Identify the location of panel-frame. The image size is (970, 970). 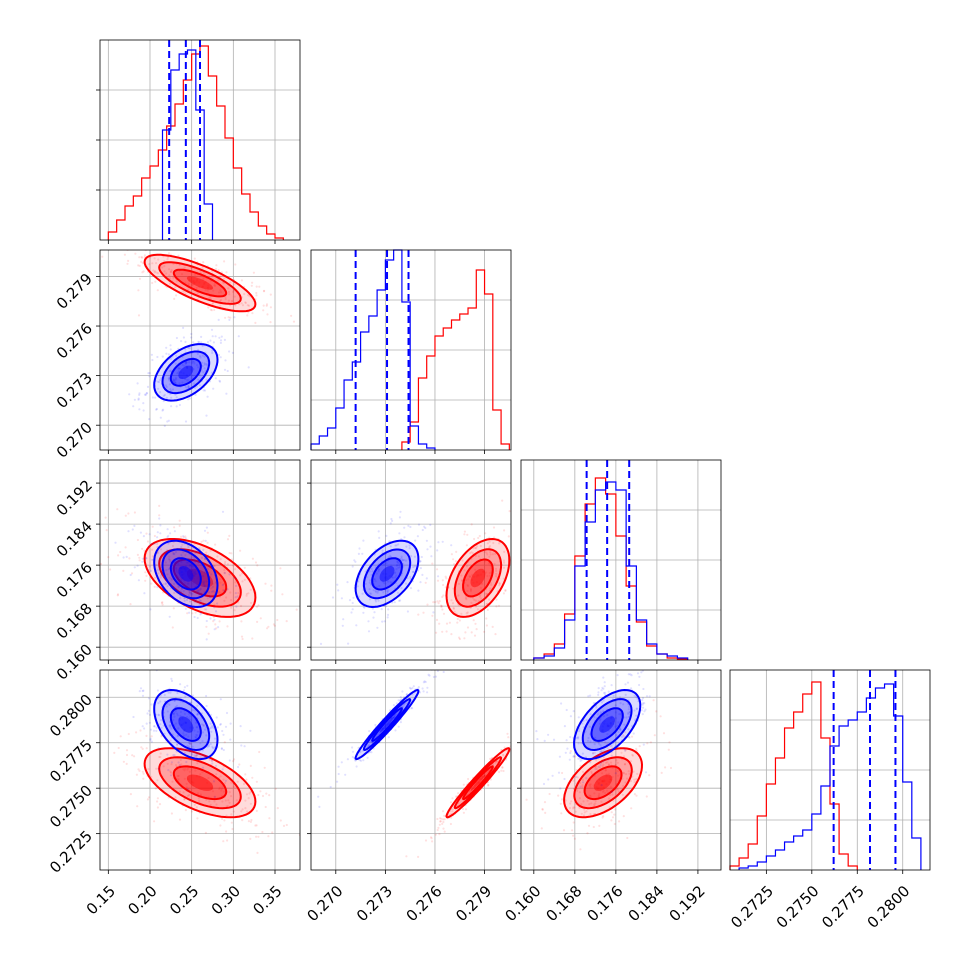
(200, 770).